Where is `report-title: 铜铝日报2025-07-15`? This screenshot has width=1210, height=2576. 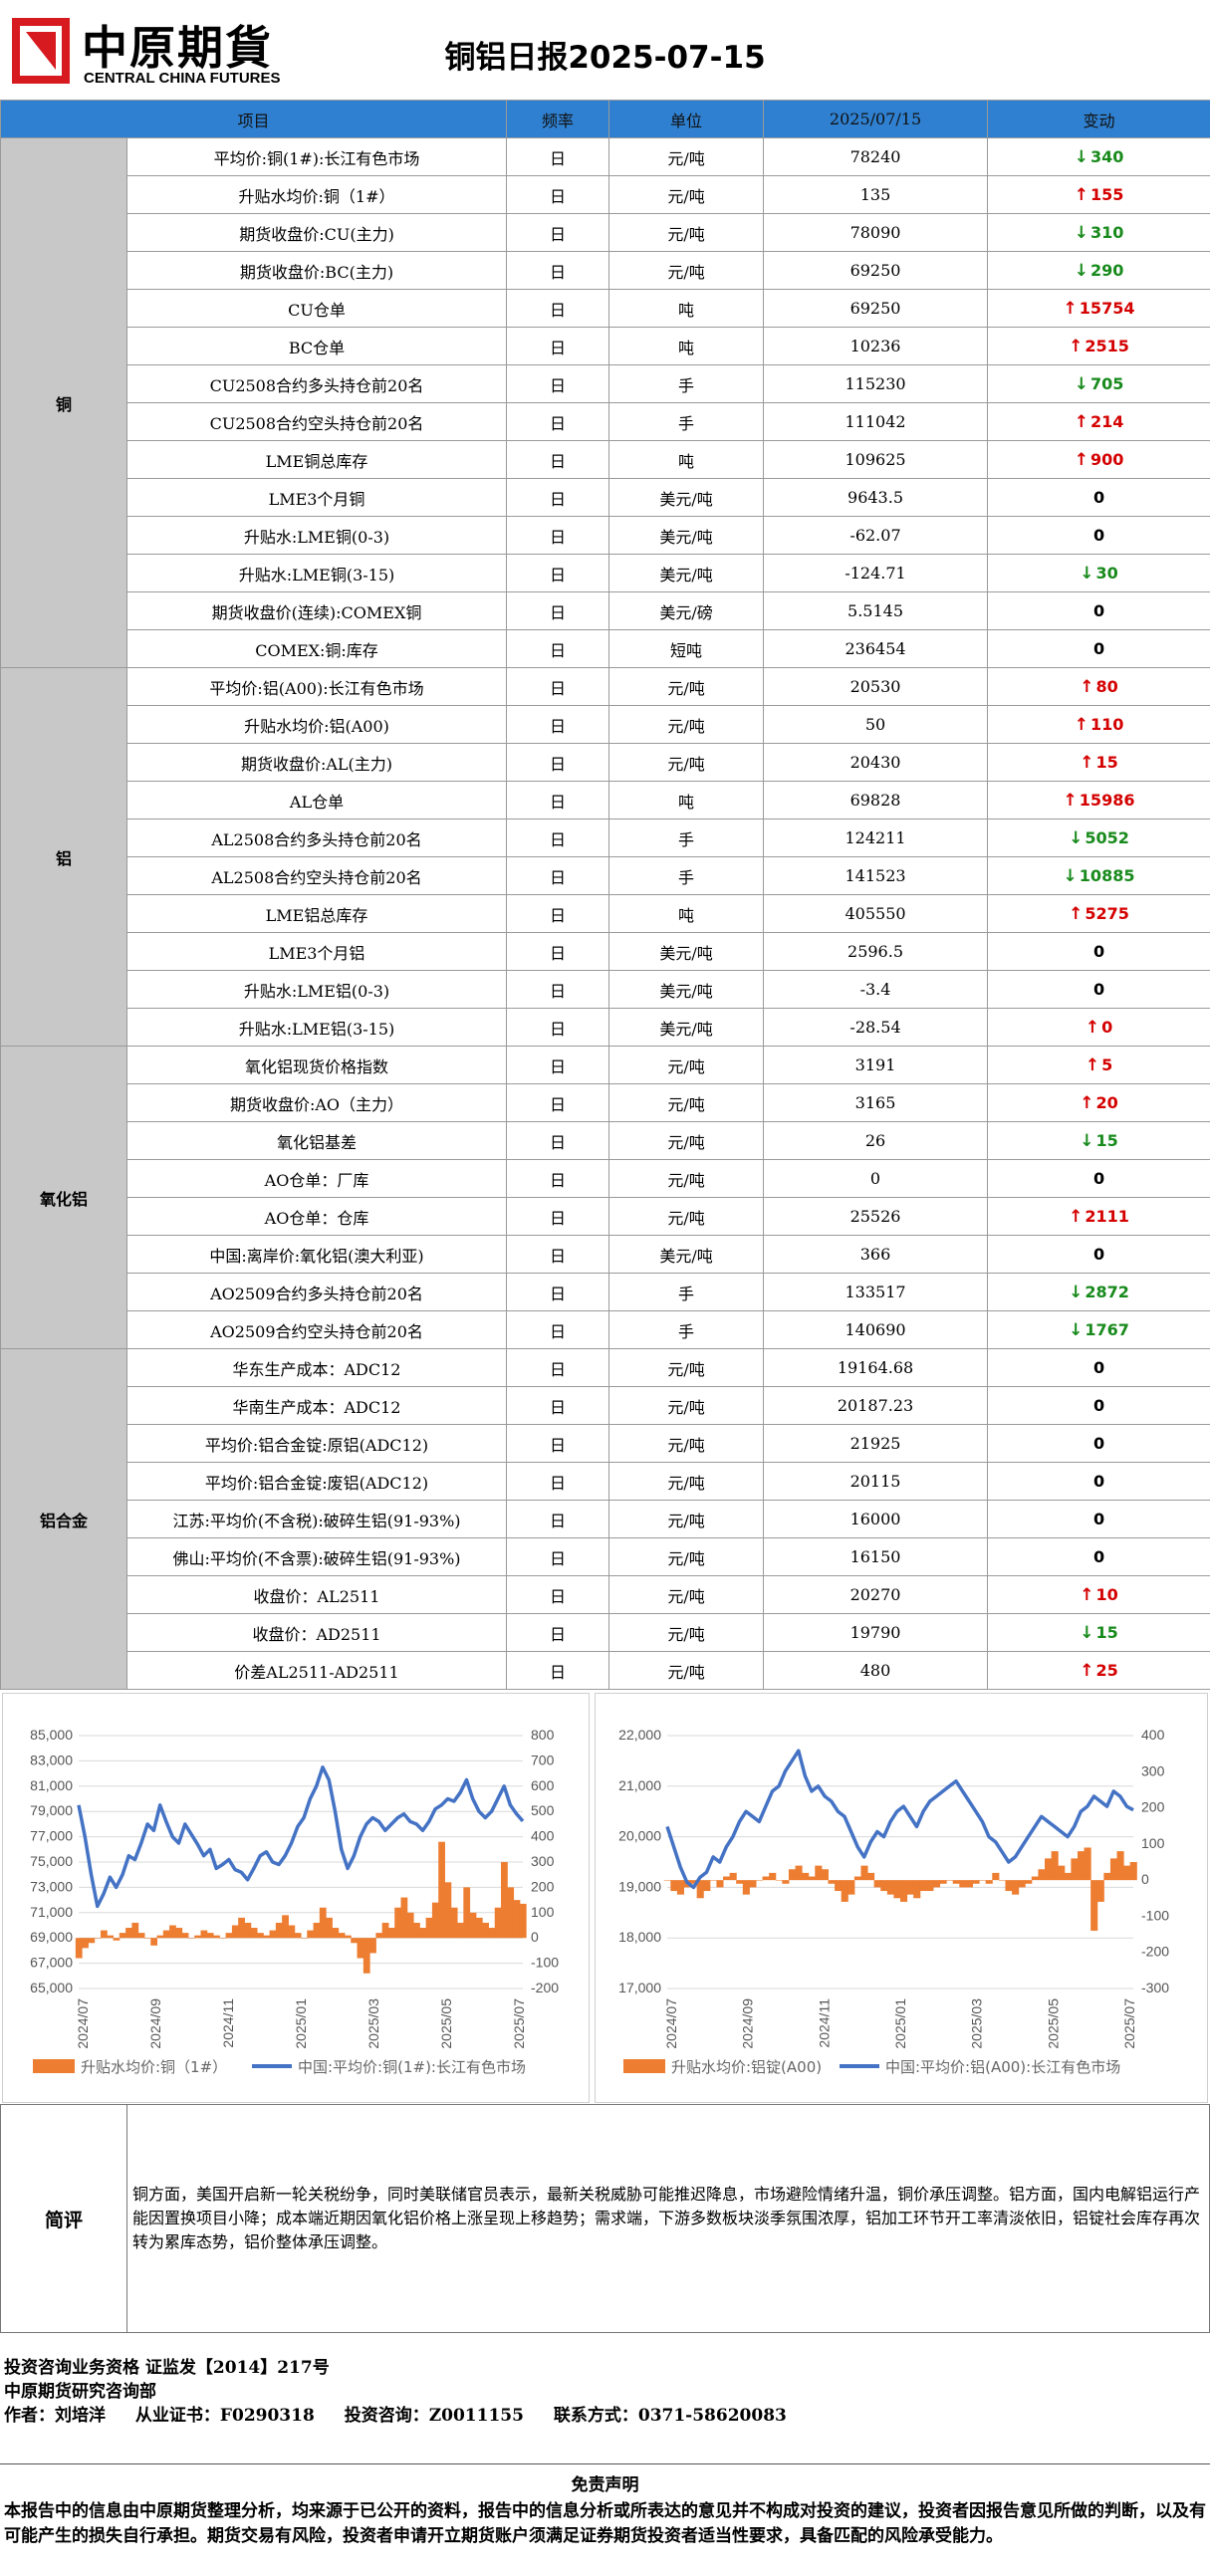 report-title: 铜铝日报2025-07-15 is located at coordinates (605, 58).